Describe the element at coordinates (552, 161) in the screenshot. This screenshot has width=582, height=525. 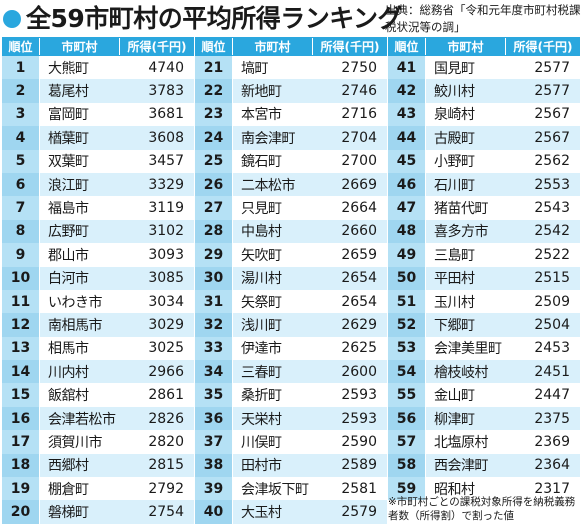
I see `income-cell: 2562` at that location.